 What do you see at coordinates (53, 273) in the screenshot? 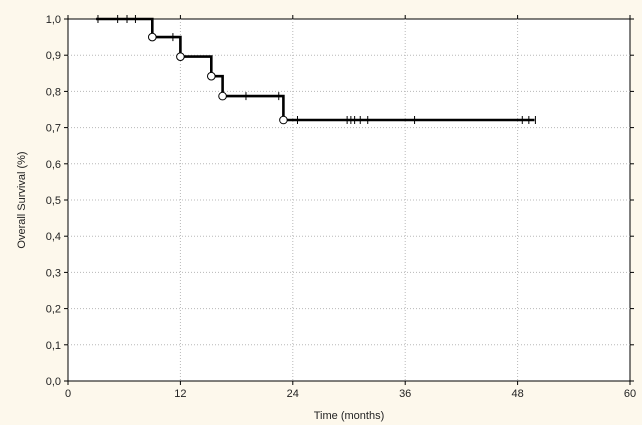
I see `y-tick-label: 0,3` at bounding box center [53, 273].